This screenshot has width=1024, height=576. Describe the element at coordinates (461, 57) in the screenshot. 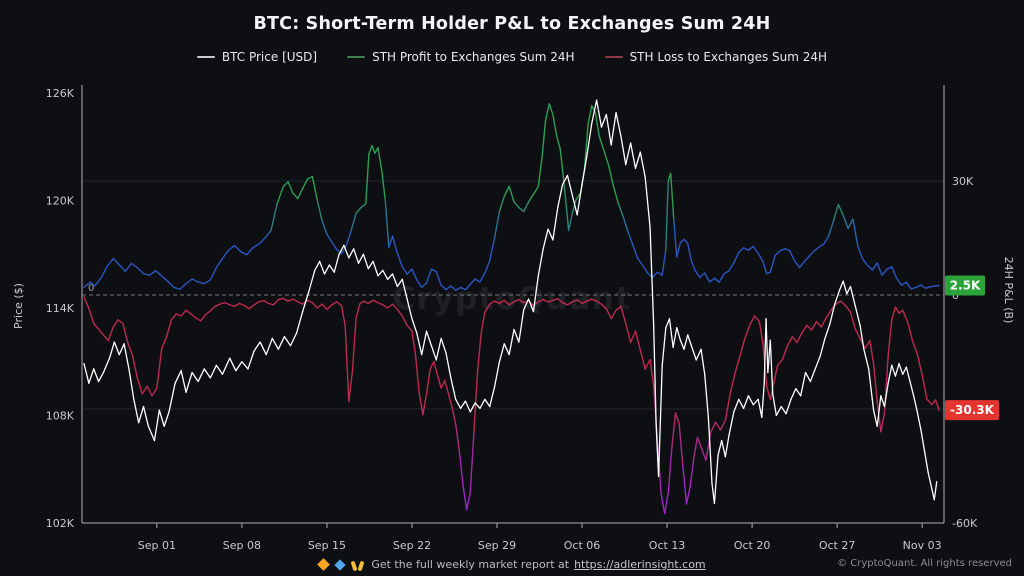

I see `legend-item-1: STH Profit to Exchanges Sum 24H` at that location.